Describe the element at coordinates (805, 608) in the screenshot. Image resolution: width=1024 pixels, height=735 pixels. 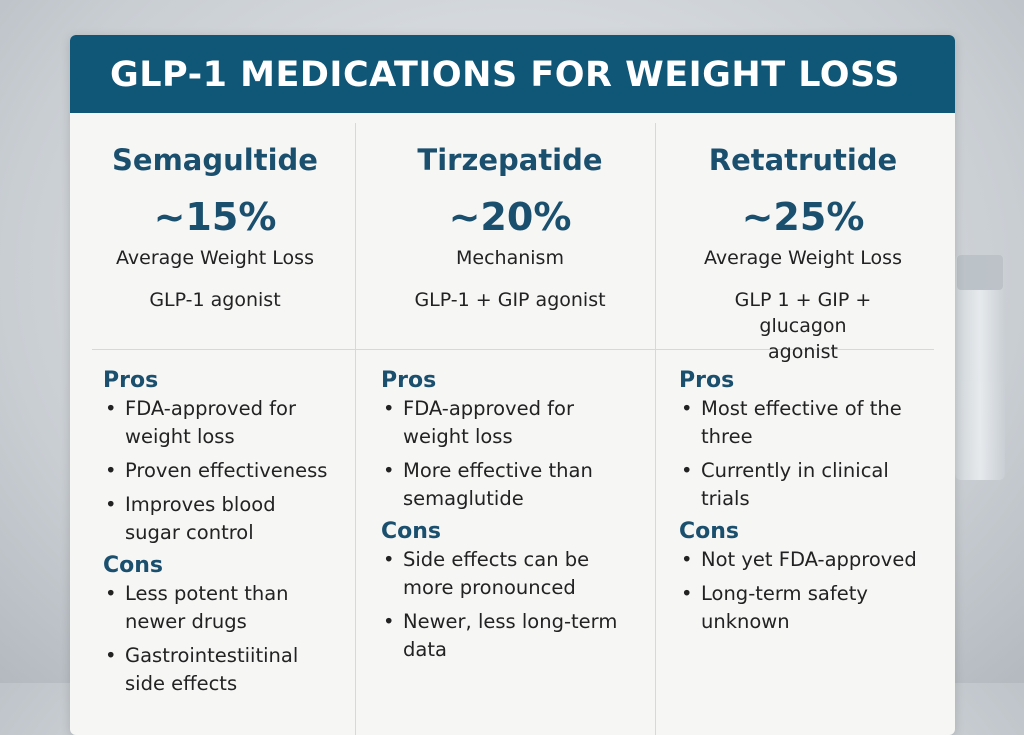
I see `cons-item: Long-term safety unknown` at that location.